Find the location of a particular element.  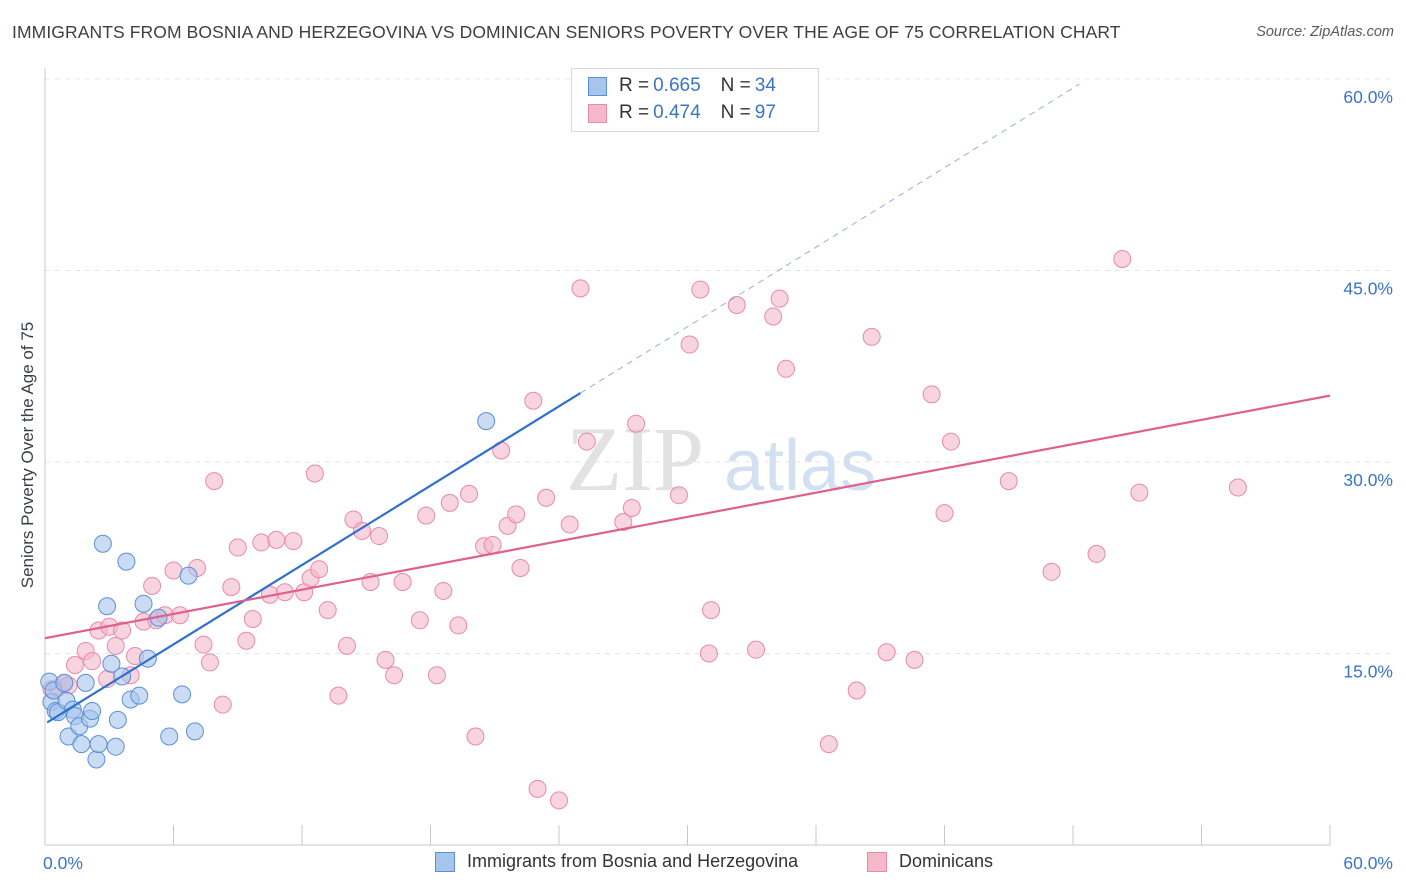

bottom-legend-dominicans: Dominicans is located at coordinates (930, 861).